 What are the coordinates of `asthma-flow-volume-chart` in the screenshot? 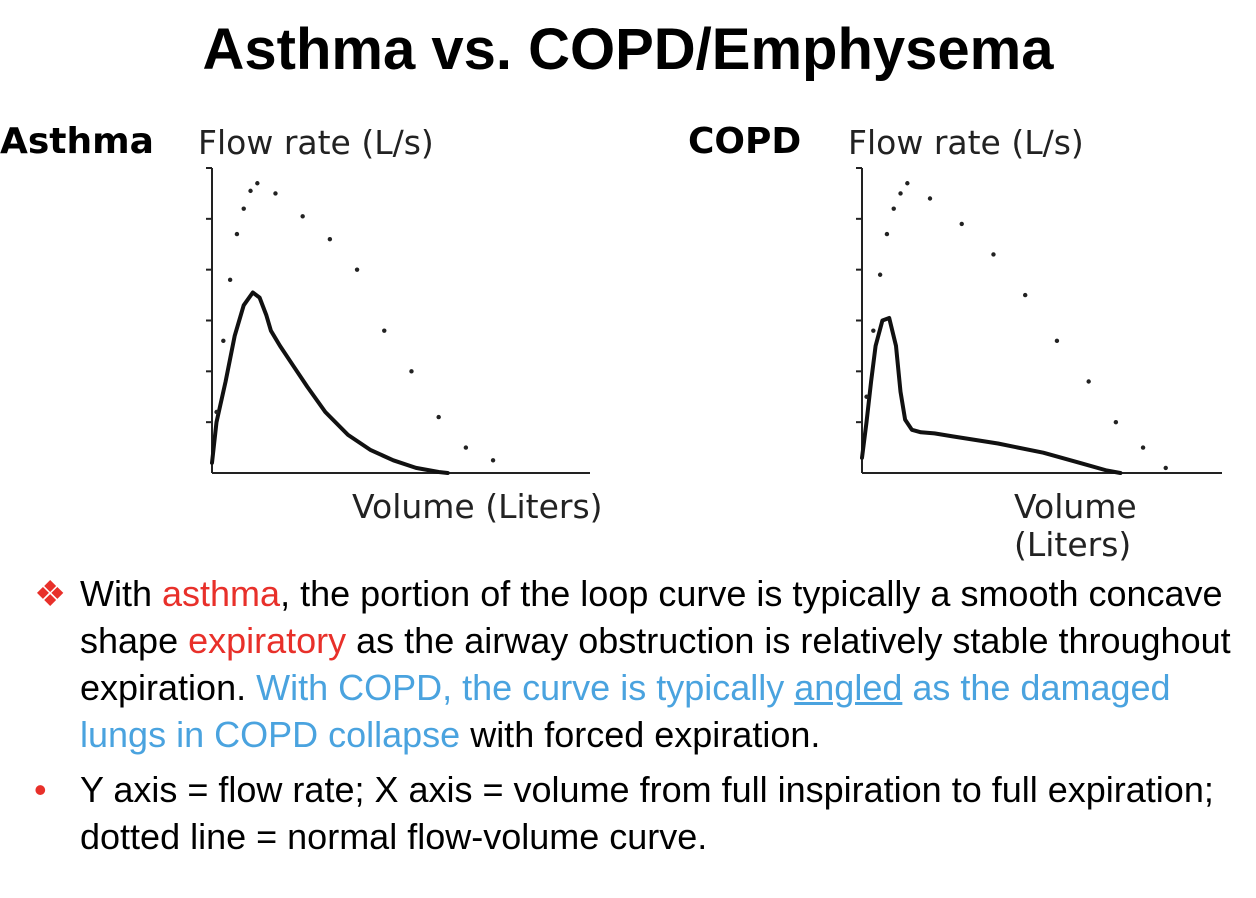 It's located at (398, 321).